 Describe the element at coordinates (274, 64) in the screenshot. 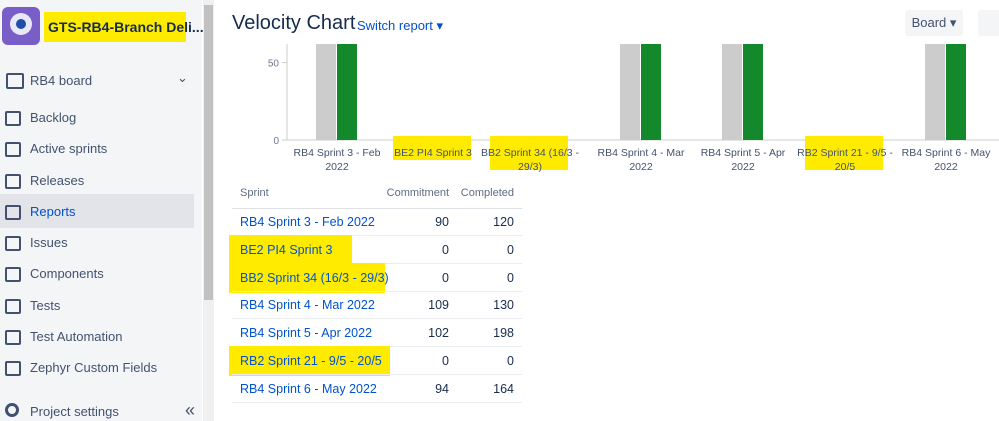

I see `y-tick-label: 50` at that location.